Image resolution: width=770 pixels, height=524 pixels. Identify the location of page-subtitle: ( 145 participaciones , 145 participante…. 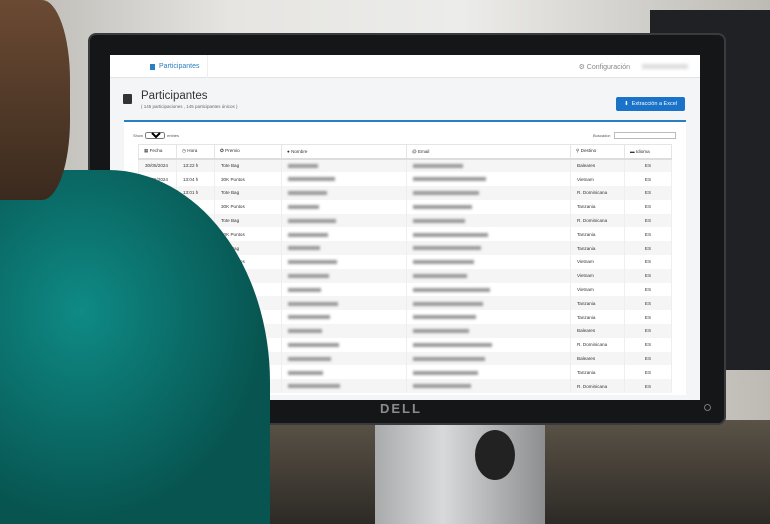
(189, 106).